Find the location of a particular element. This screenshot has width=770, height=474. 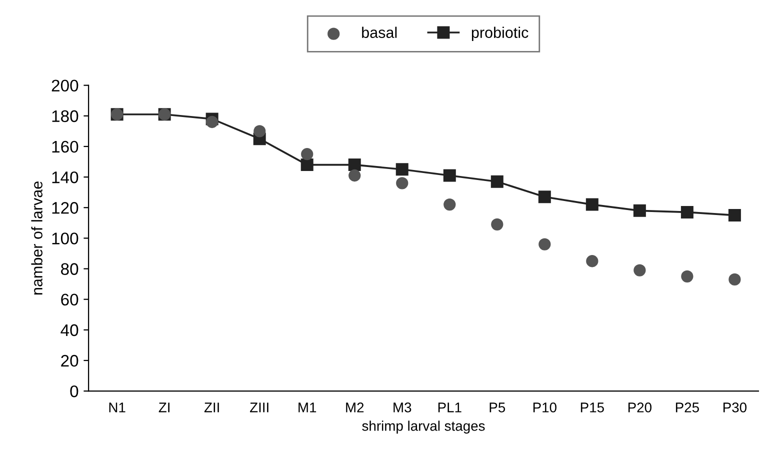

y-tick-label: 120 is located at coordinates (65, 208).